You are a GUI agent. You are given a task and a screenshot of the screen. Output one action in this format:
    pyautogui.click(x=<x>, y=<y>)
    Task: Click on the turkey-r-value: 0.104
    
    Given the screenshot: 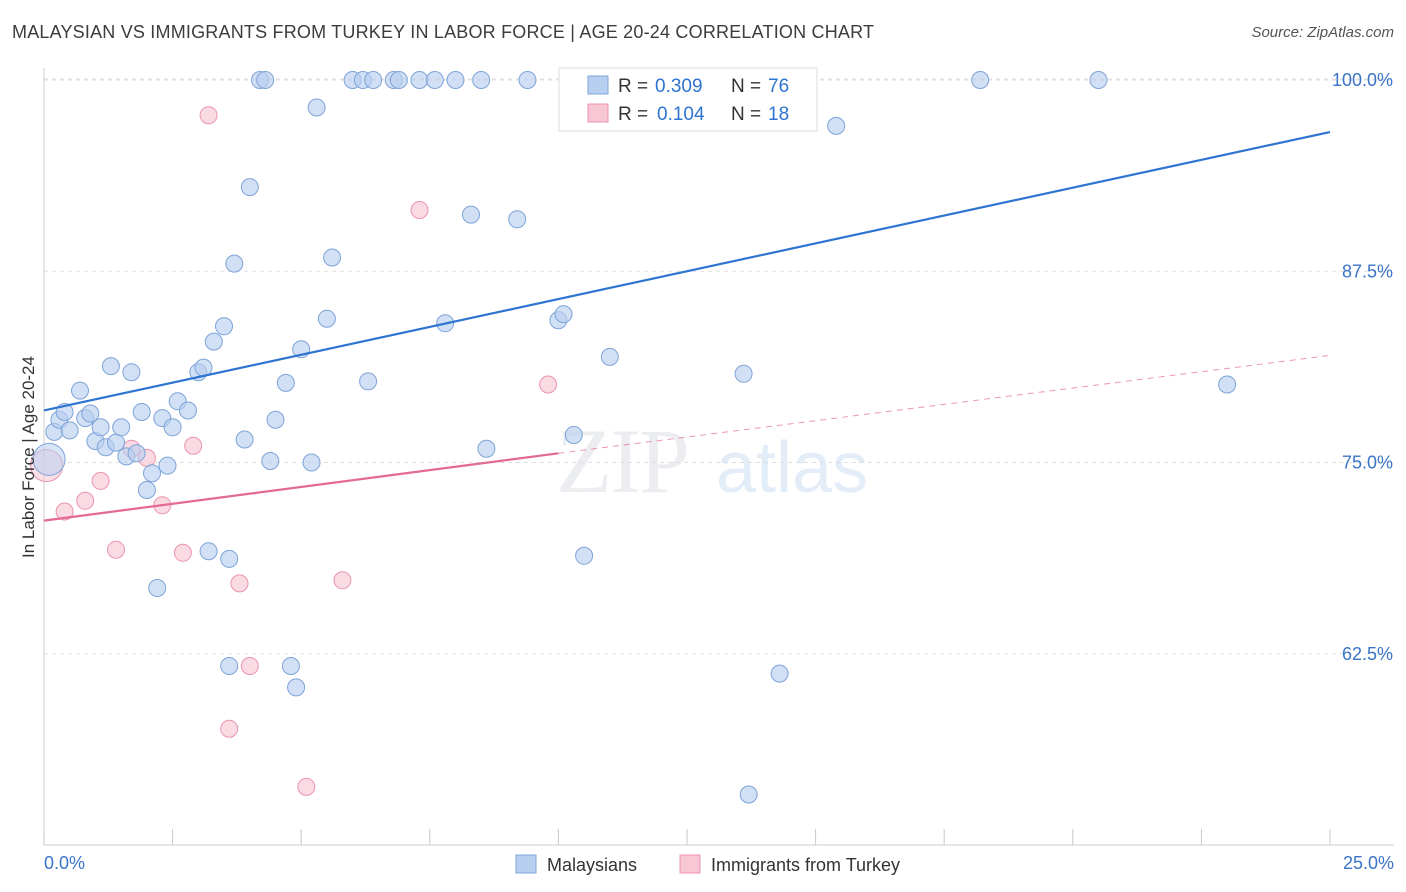 What is the action you would take?
    pyautogui.click(x=681, y=114)
    